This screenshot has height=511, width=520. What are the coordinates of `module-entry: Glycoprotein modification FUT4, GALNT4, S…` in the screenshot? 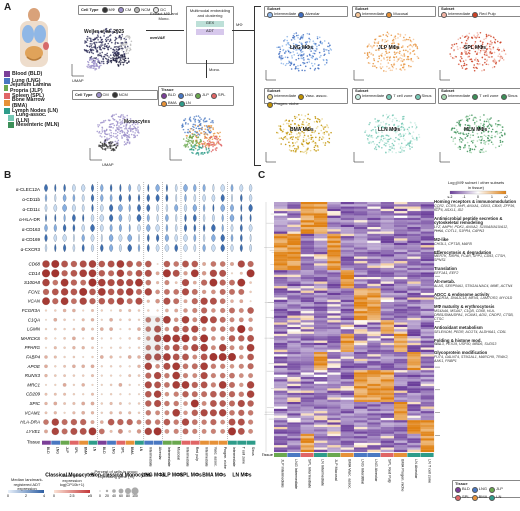 It's located at (476, 357).